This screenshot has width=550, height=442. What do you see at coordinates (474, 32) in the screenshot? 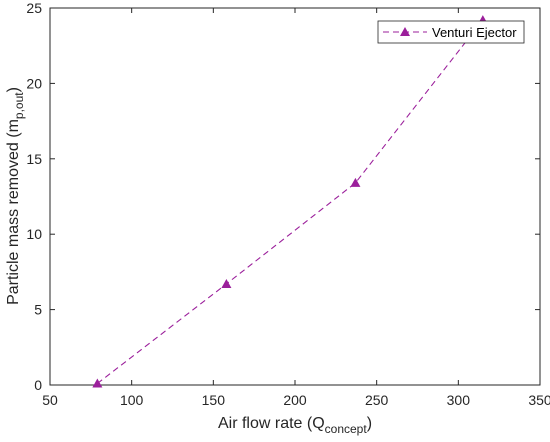
I see `legend-label: Venturi Ejector` at bounding box center [474, 32].